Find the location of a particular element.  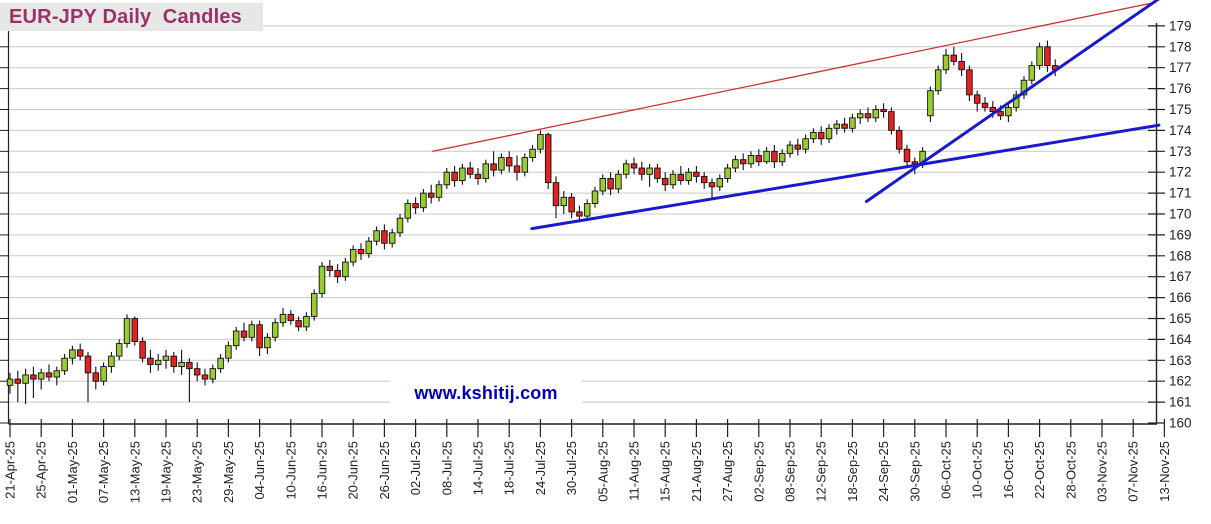

x-tick-label: 18-Jul-25 is located at coordinates (509, 468).